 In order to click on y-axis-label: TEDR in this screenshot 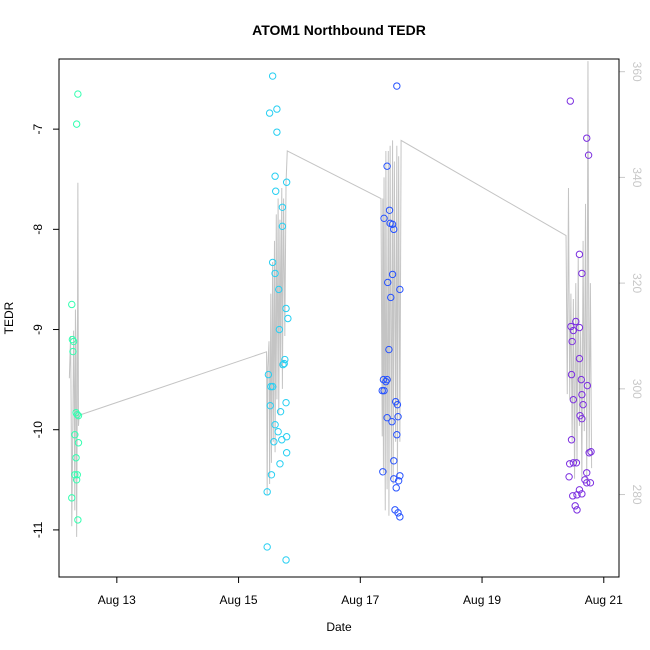, I will do `click(9, 317)`.